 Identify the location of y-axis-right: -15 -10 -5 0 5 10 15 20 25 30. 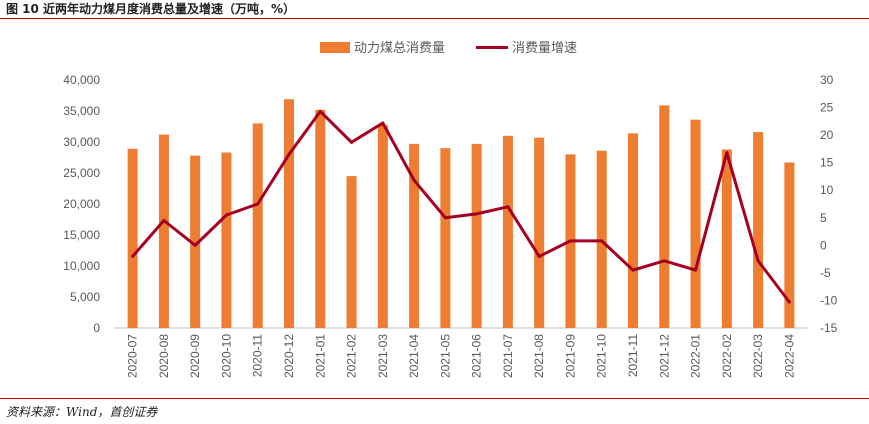
(829, 204).